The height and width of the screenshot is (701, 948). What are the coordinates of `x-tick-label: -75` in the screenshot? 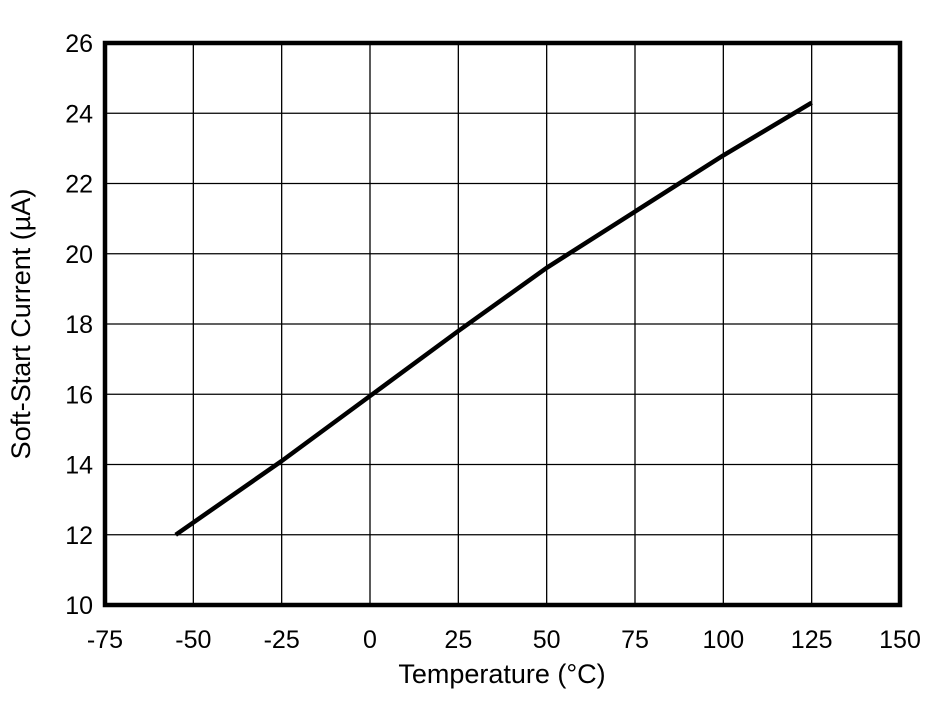 It's located at (105, 640).